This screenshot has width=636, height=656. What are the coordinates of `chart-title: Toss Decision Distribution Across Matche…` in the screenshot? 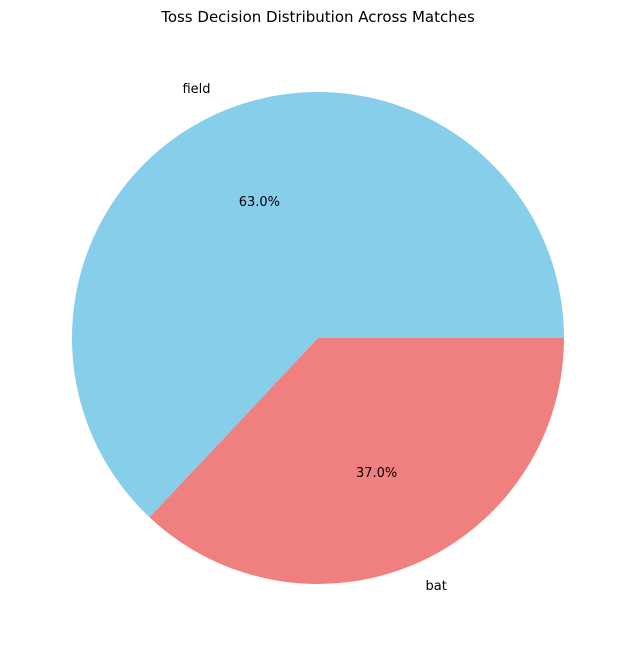 It's located at (317, 17).